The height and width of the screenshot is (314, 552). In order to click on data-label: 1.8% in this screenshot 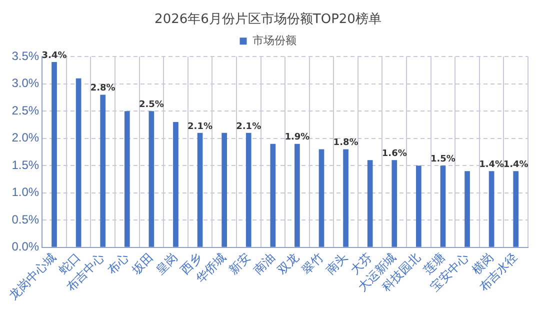, I will do `click(345, 143)`.